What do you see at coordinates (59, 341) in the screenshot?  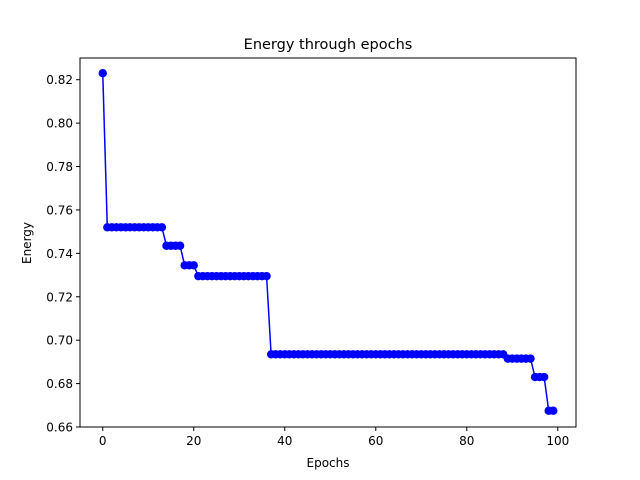 I see `y-tick-label: 0.70` at bounding box center [59, 341].